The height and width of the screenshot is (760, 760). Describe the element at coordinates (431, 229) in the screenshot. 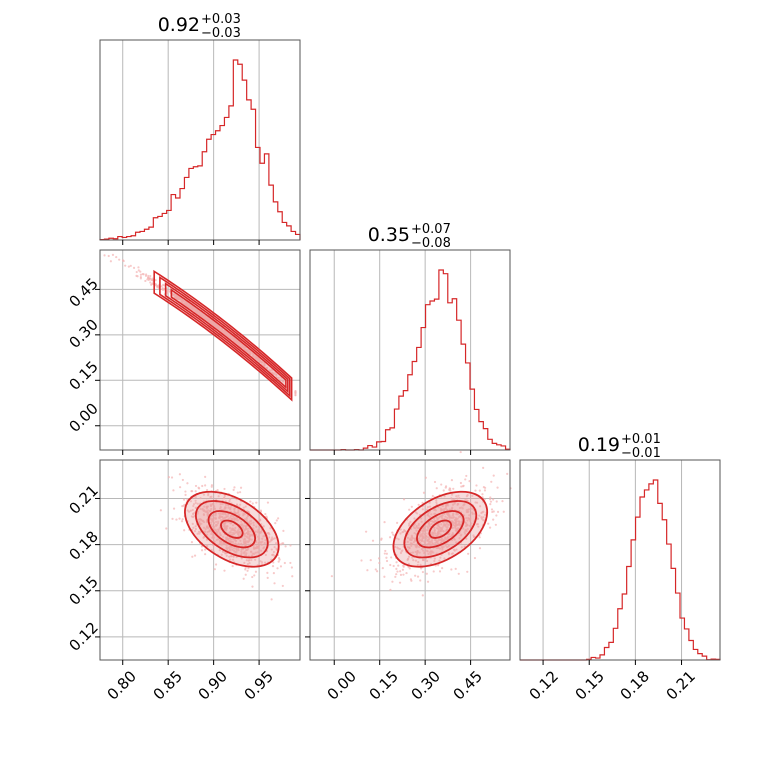

I see `title-upper-1: +0.07` at that location.